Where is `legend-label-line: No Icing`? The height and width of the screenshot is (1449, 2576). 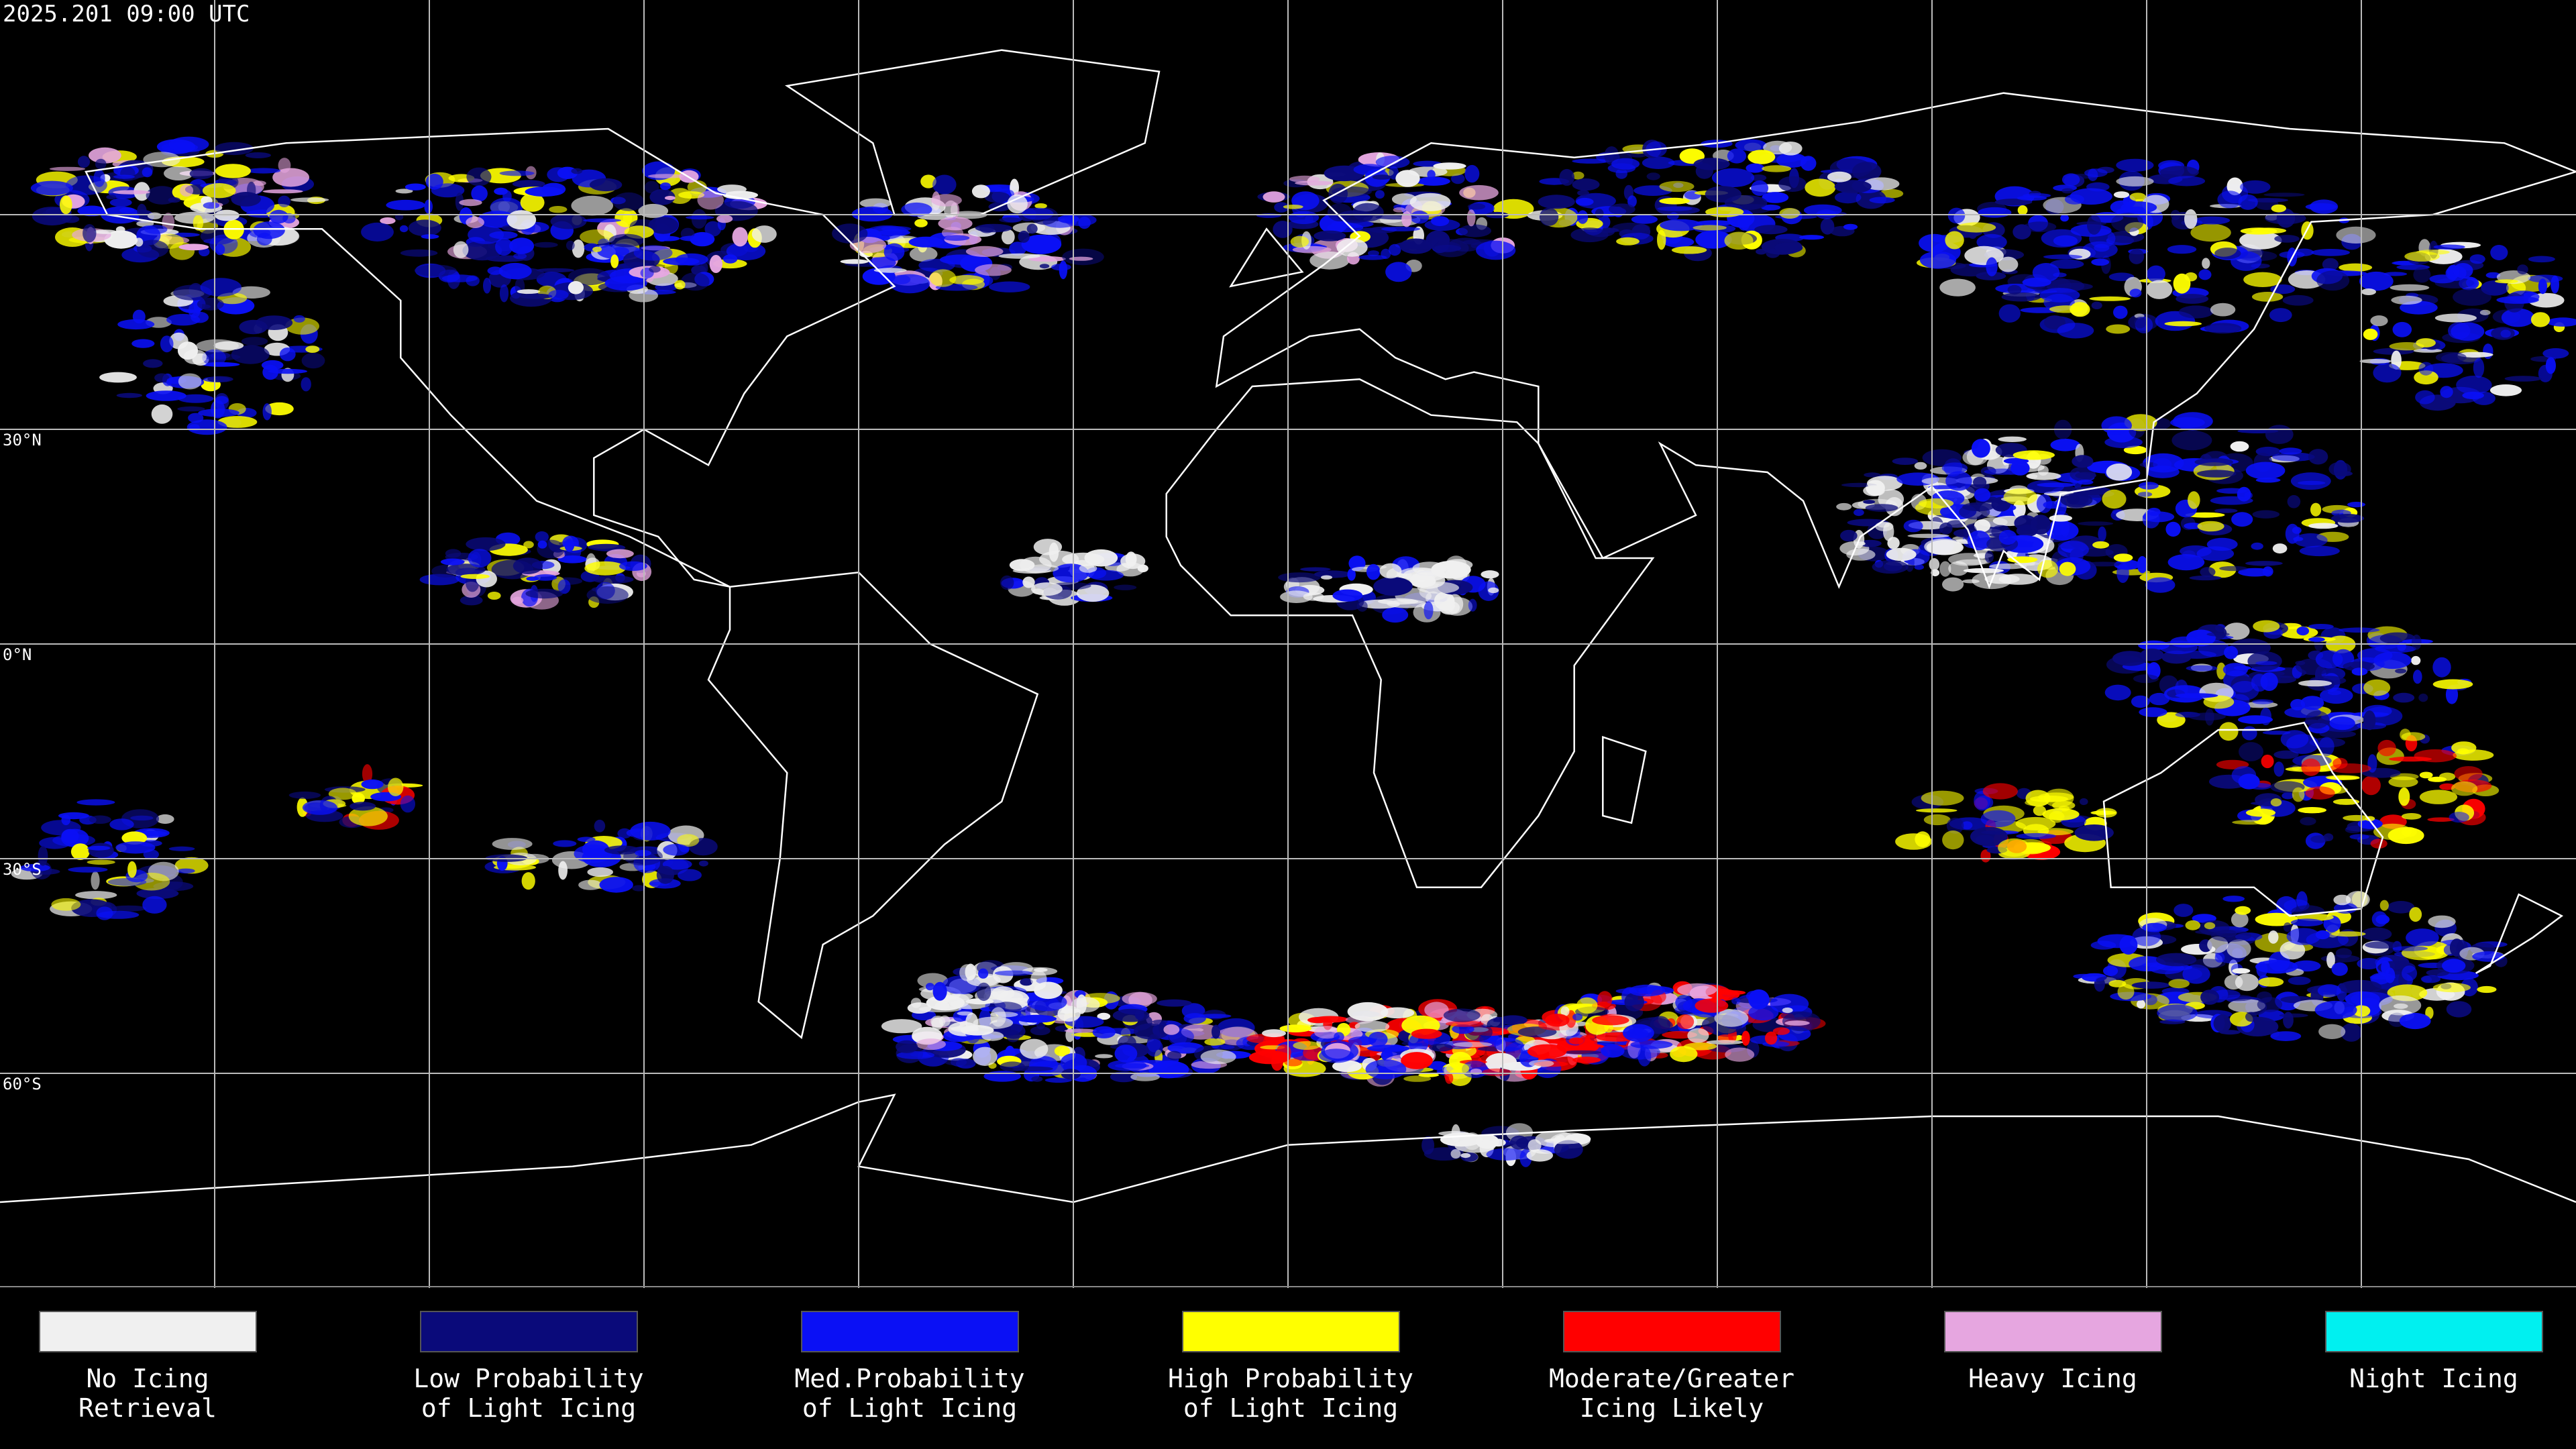 legend-label-line: No Icing is located at coordinates (147, 1378).